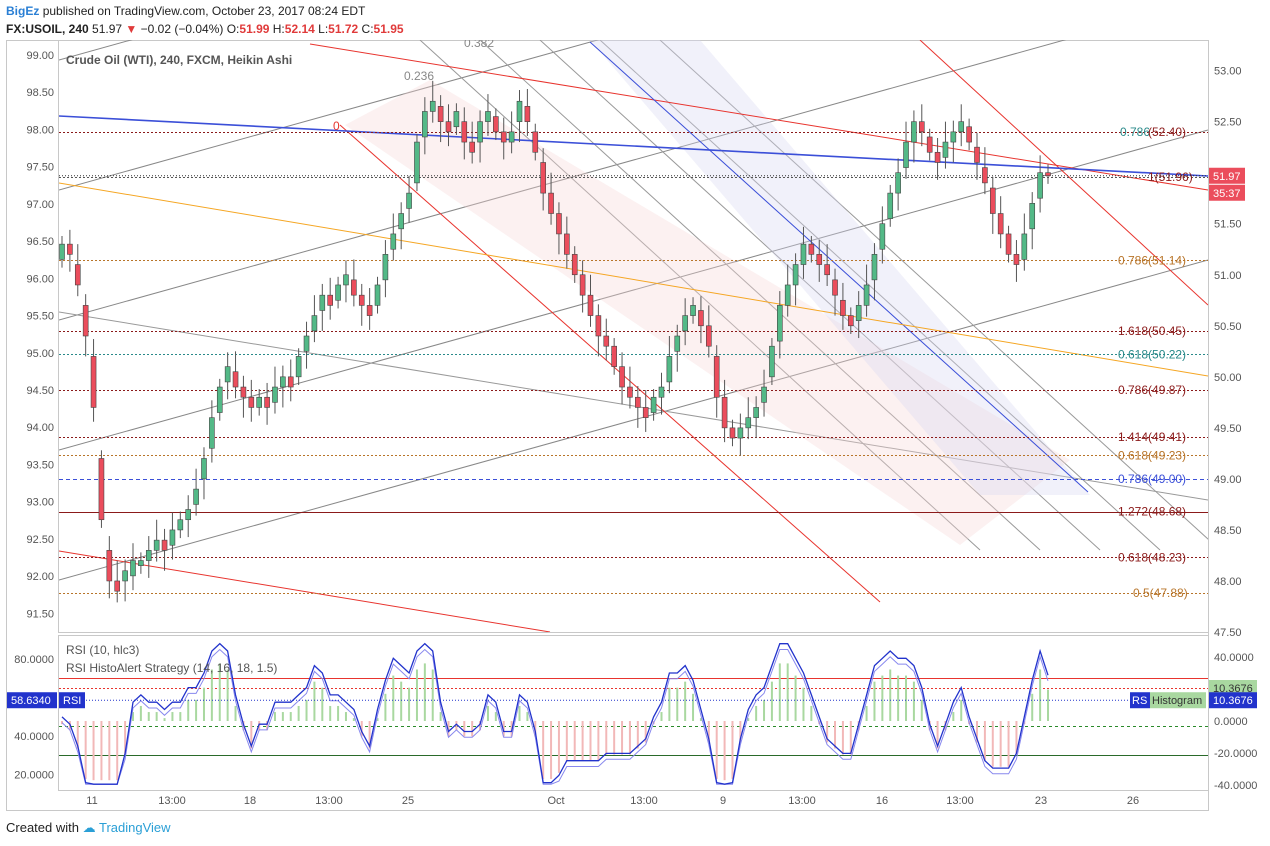 Image resolution: width=1270 pixels, height=846 pixels. Describe the element at coordinates (1041, 801) in the screenshot. I see `x-axis-tick: 23` at that location.